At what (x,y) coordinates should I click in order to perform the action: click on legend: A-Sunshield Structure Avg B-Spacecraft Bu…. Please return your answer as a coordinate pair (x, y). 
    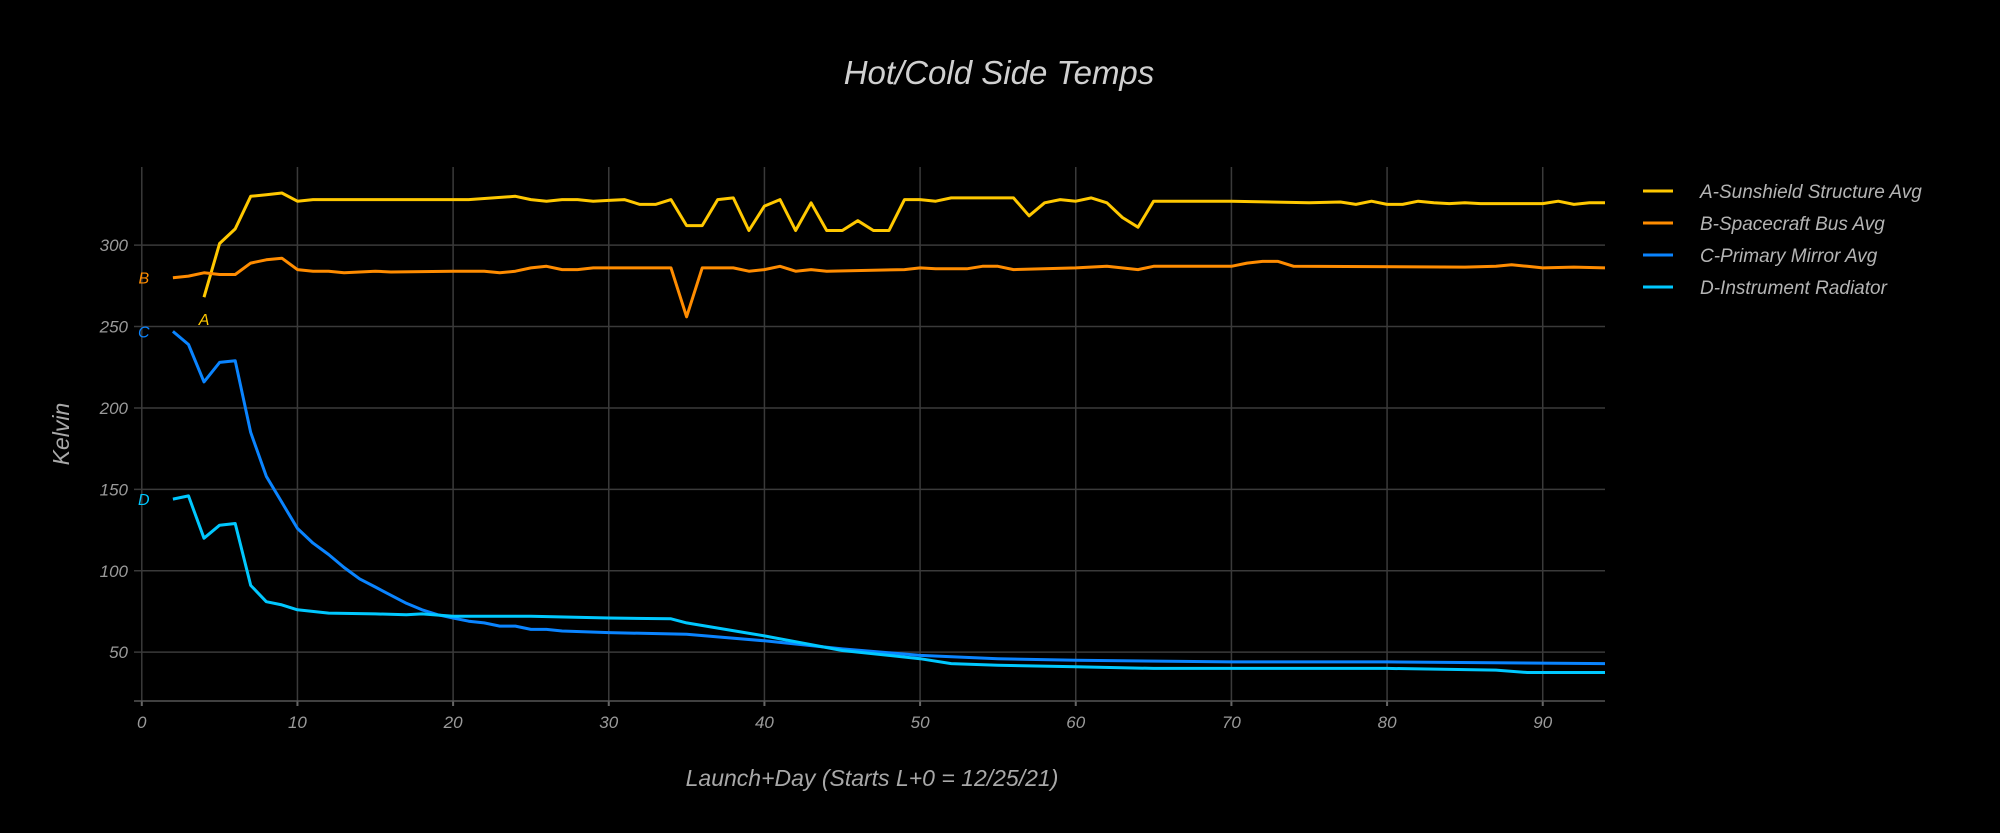
    Looking at the image, I should click on (1782, 240).